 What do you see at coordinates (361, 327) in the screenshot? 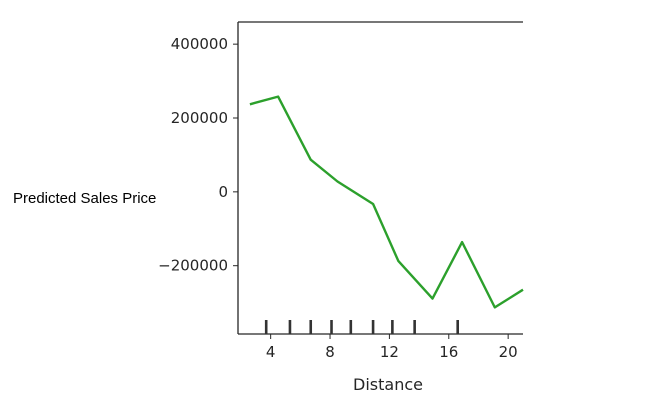
I see `rug-marks` at bounding box center [361, 327].